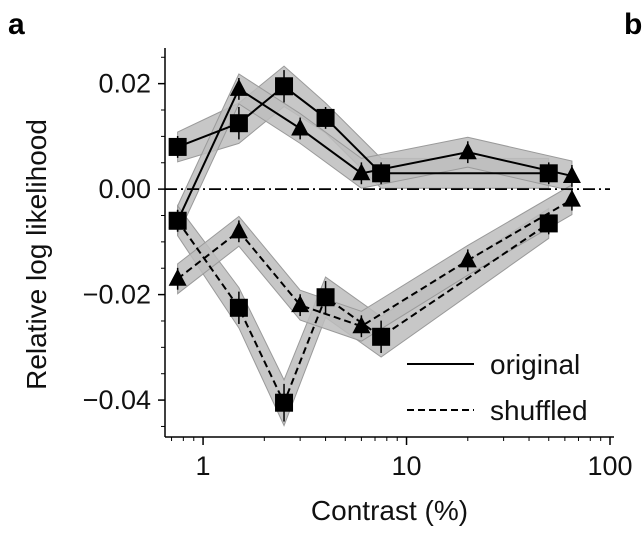 This screenshot has height=542, width=644. What do you see at coordinates (16, 24) in the screenshot?
I see `panel-label-a: a` at bounding box center [16, 24].